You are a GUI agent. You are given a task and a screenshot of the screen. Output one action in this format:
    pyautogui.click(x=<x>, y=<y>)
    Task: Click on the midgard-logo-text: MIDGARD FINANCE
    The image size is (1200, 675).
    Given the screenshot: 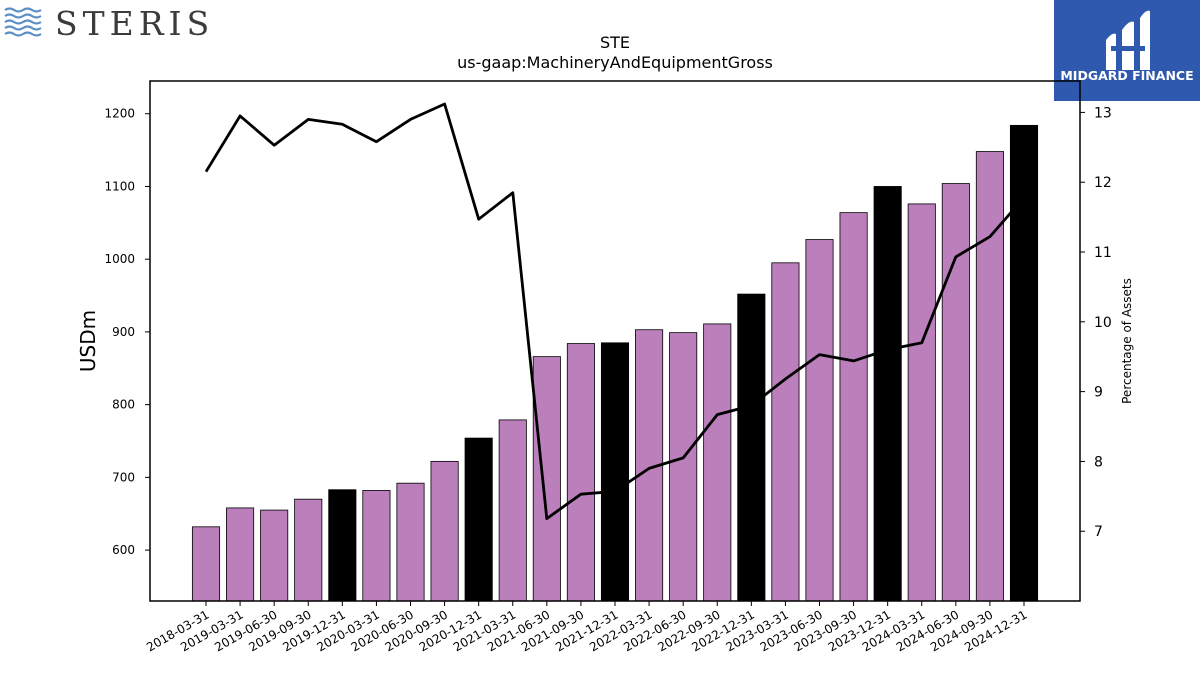 What is the action you would take?
    pyautogui.click(x=1126, y=75)
    